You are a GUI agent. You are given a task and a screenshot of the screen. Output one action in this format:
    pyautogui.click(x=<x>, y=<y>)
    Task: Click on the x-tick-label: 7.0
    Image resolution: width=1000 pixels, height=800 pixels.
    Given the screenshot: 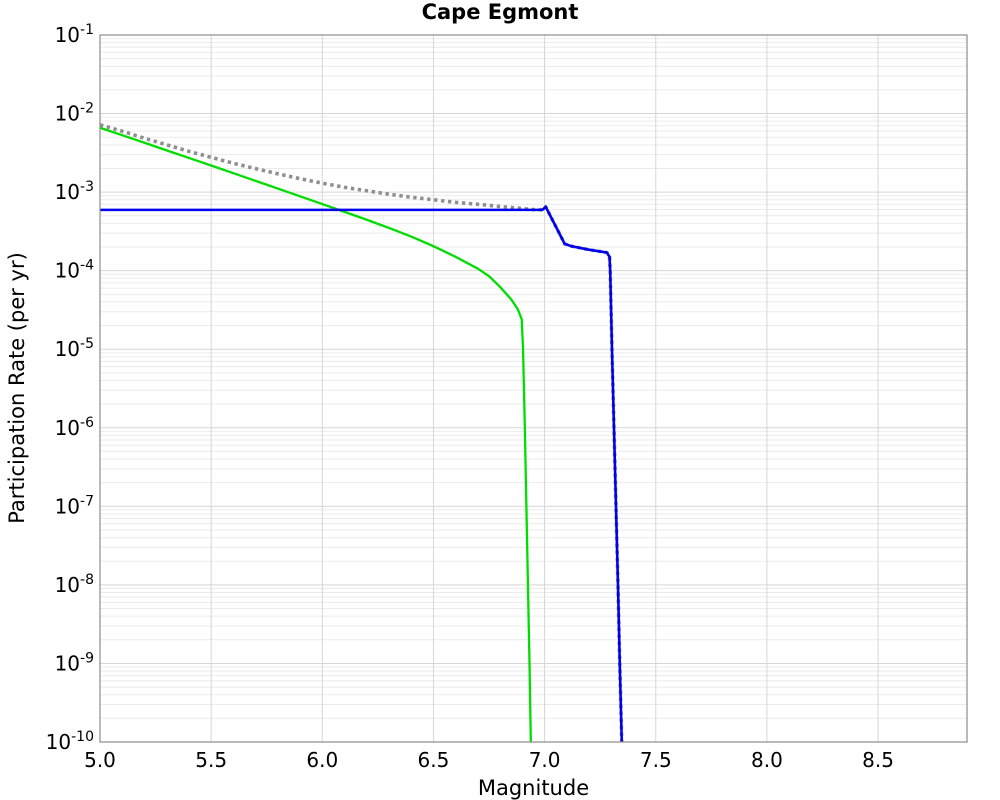 What is the action you would take?
    pyautogui.click(x=545, y=760)
    